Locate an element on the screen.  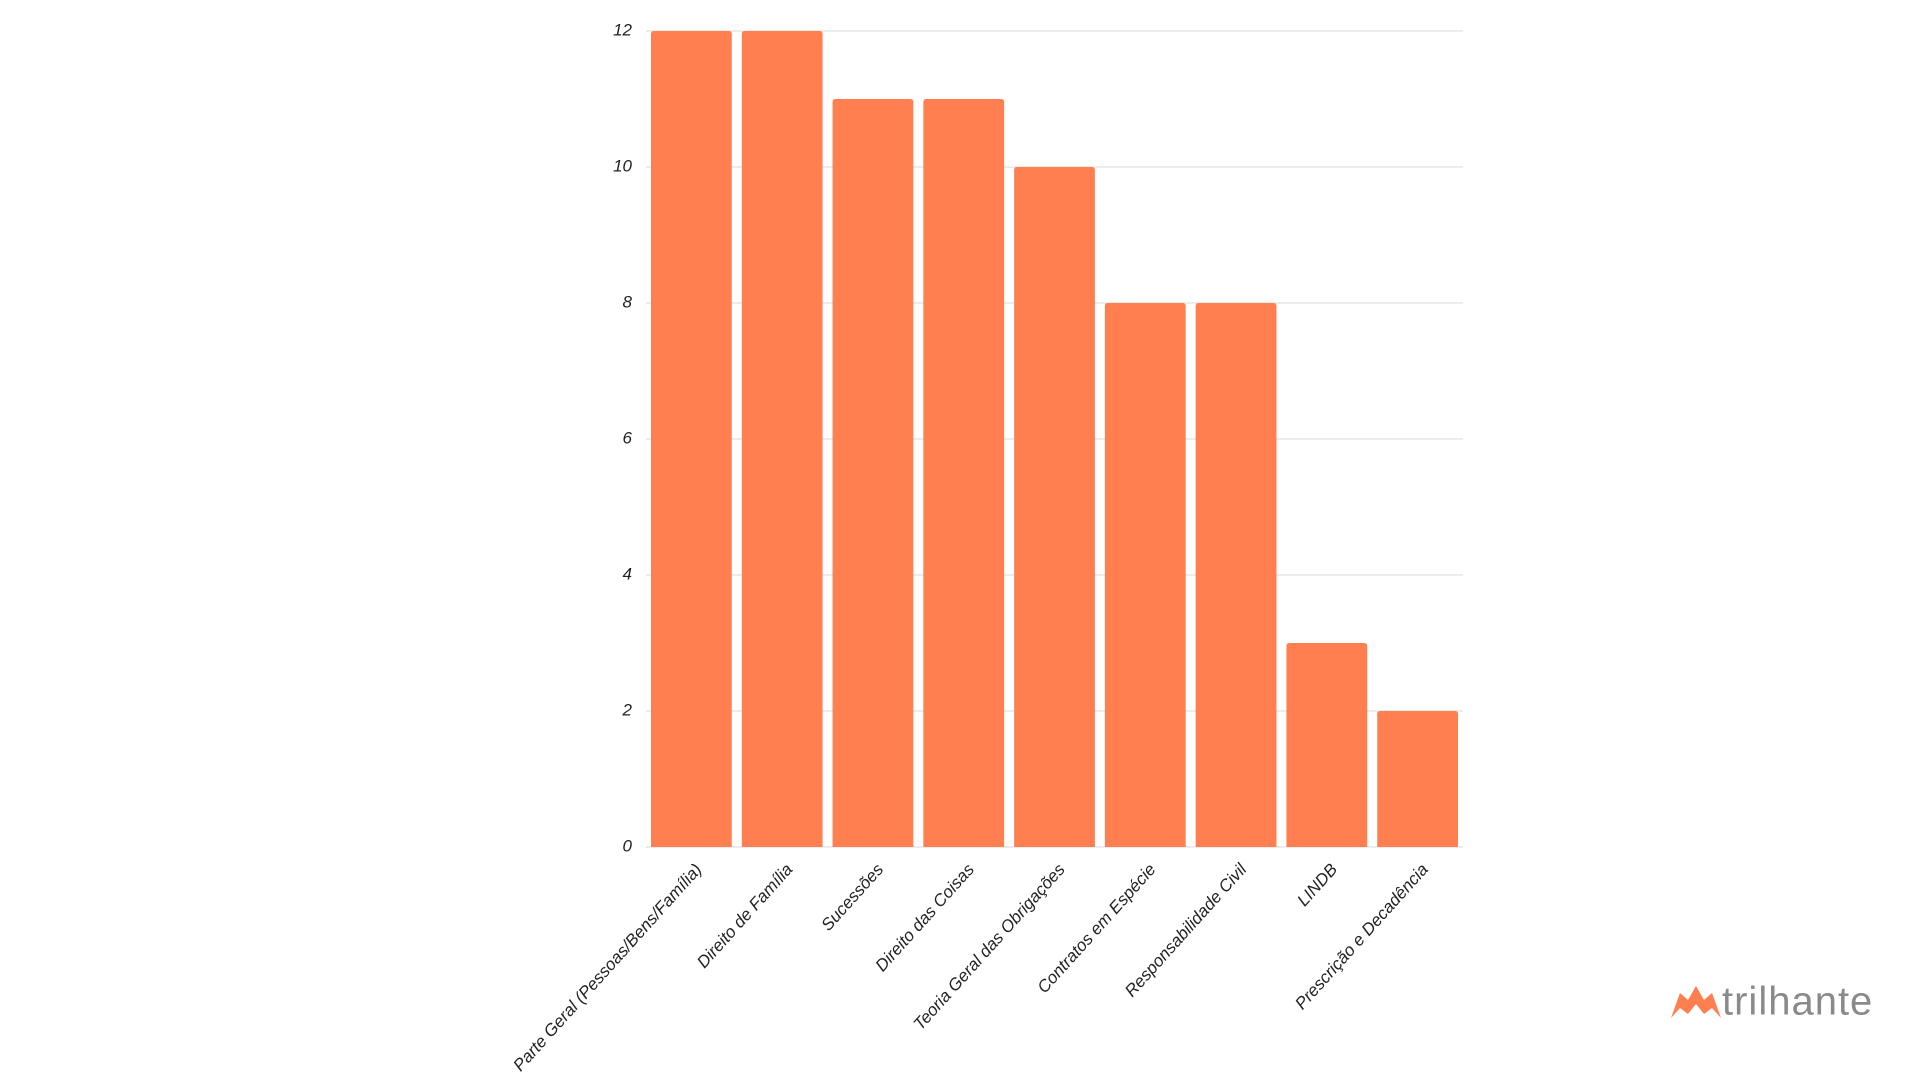
logo-icon is located at coordinates (1696, 1002).